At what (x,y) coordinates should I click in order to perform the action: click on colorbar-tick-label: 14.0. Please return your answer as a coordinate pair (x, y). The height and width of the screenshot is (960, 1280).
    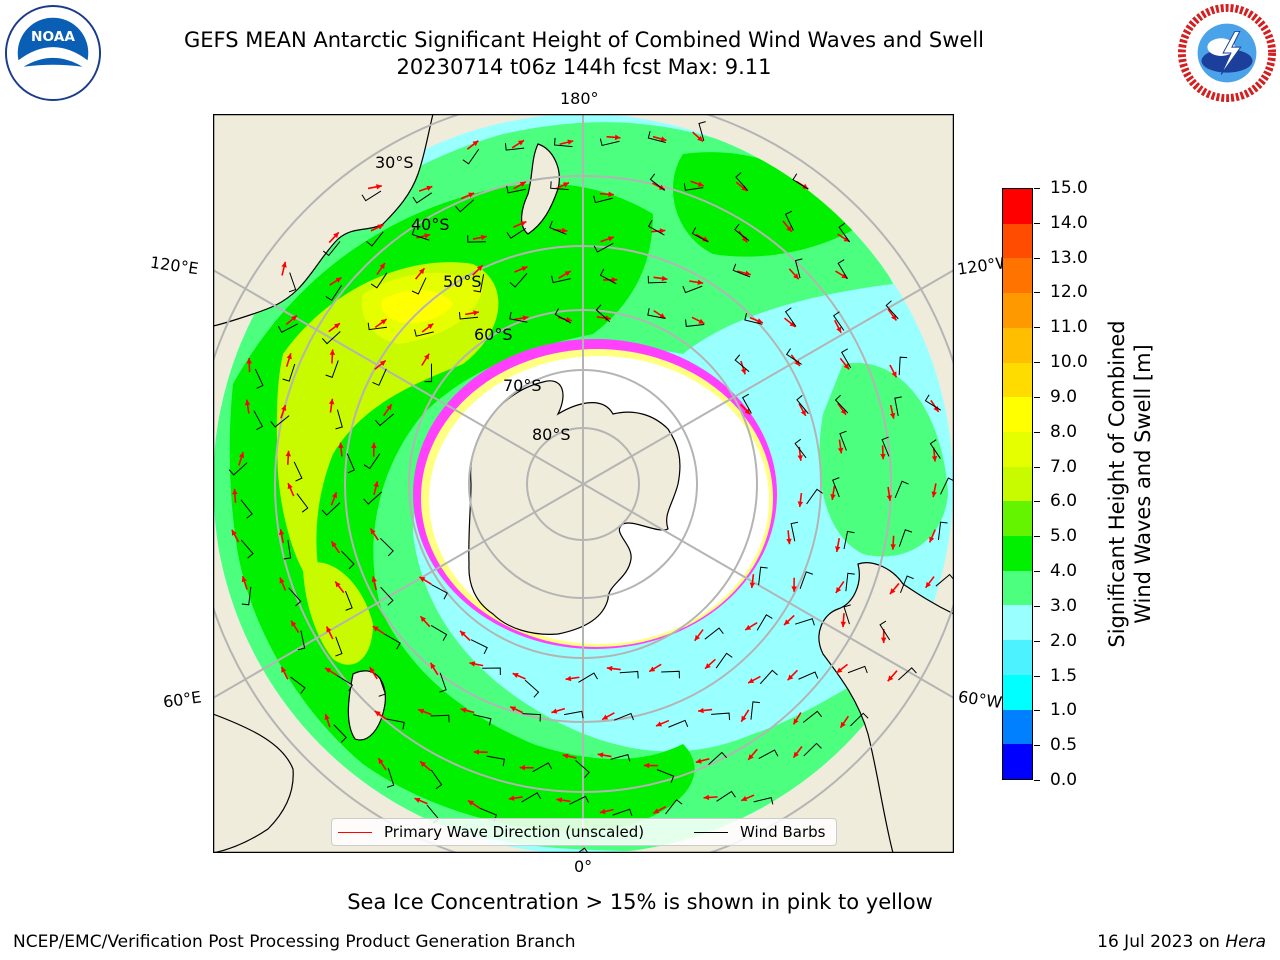
    Looking at the image, I should click on (1061, 223).